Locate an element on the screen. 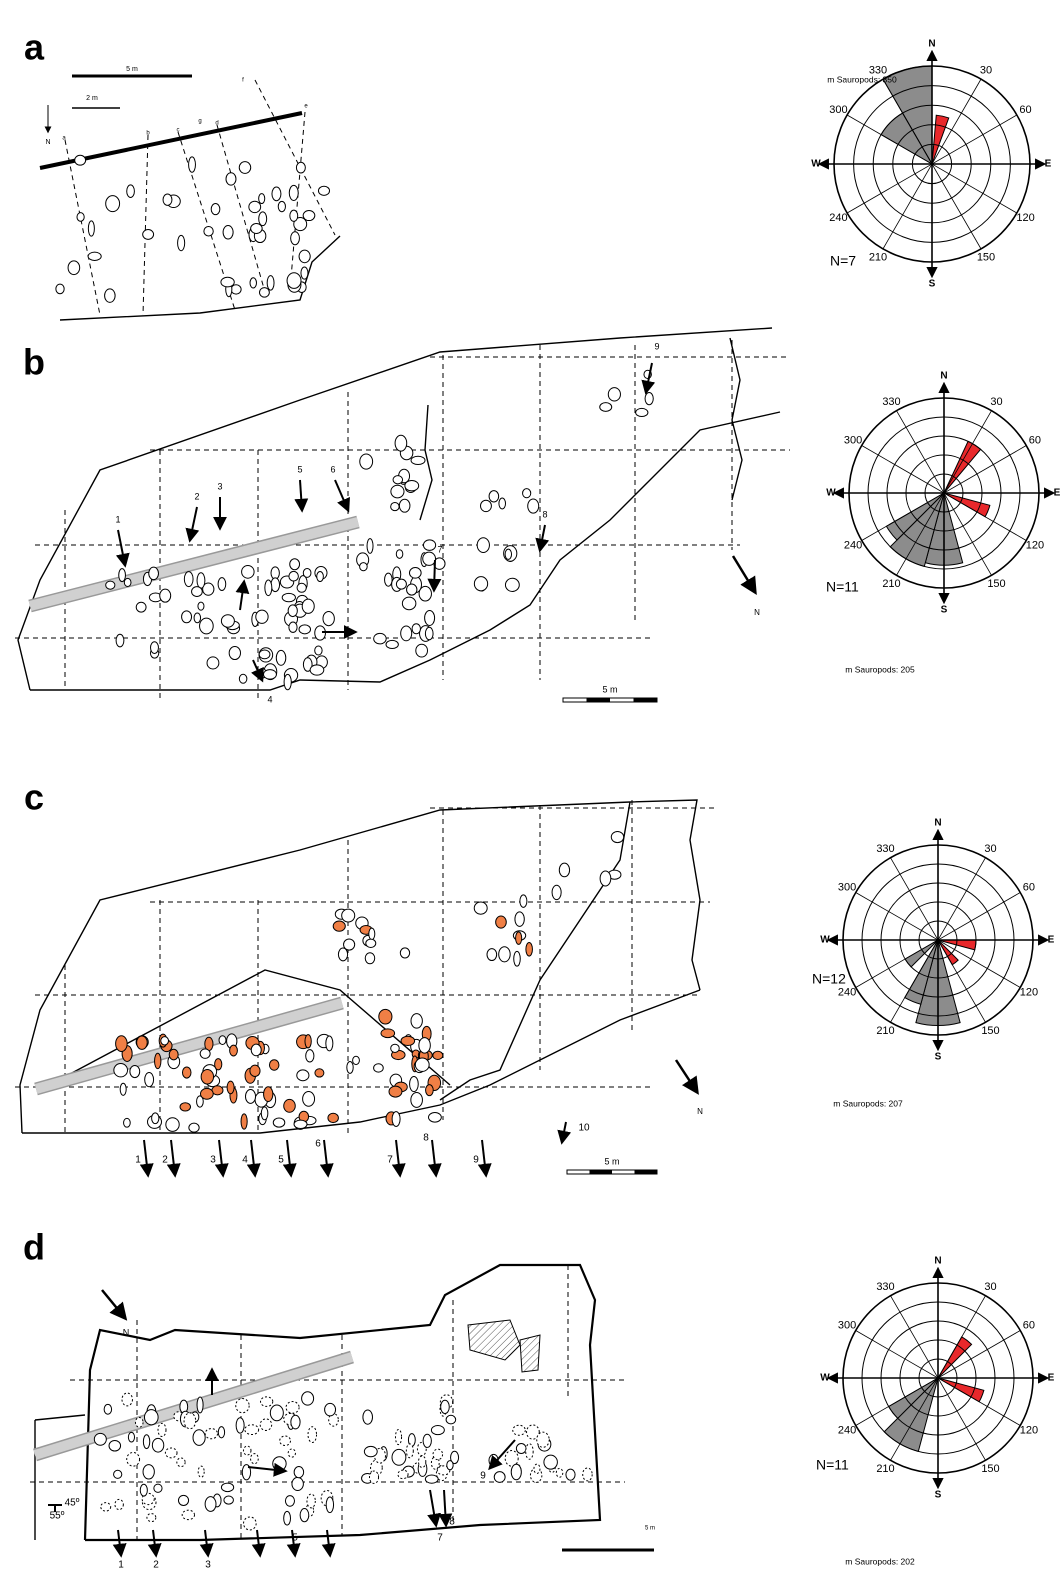 Image resolution: width=1062 pixels, height=1581 pixels. label: 2 is located at coordinates (165, 1160).